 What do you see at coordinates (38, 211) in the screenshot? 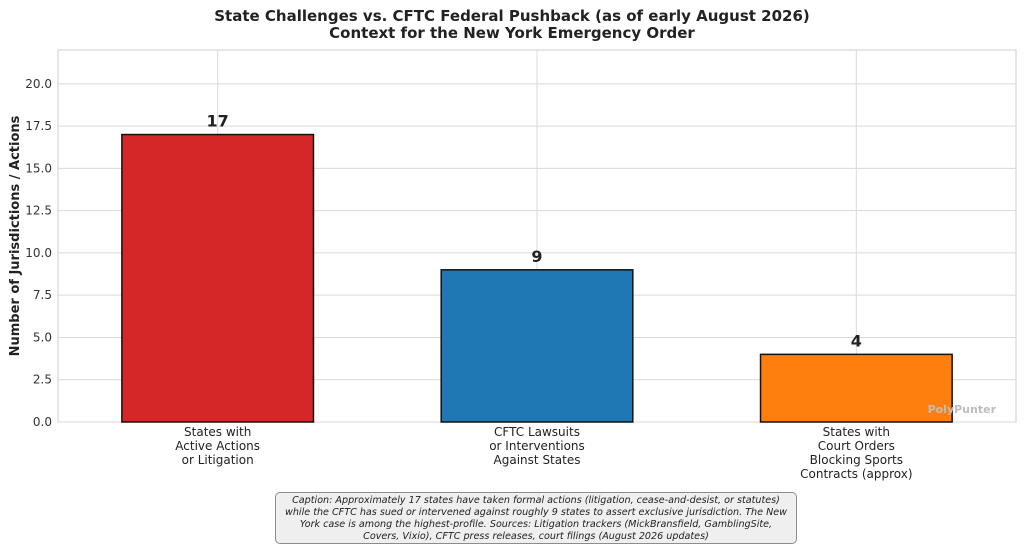
I see `y-tick-label: 12.5` at bounding box center [38, 211].